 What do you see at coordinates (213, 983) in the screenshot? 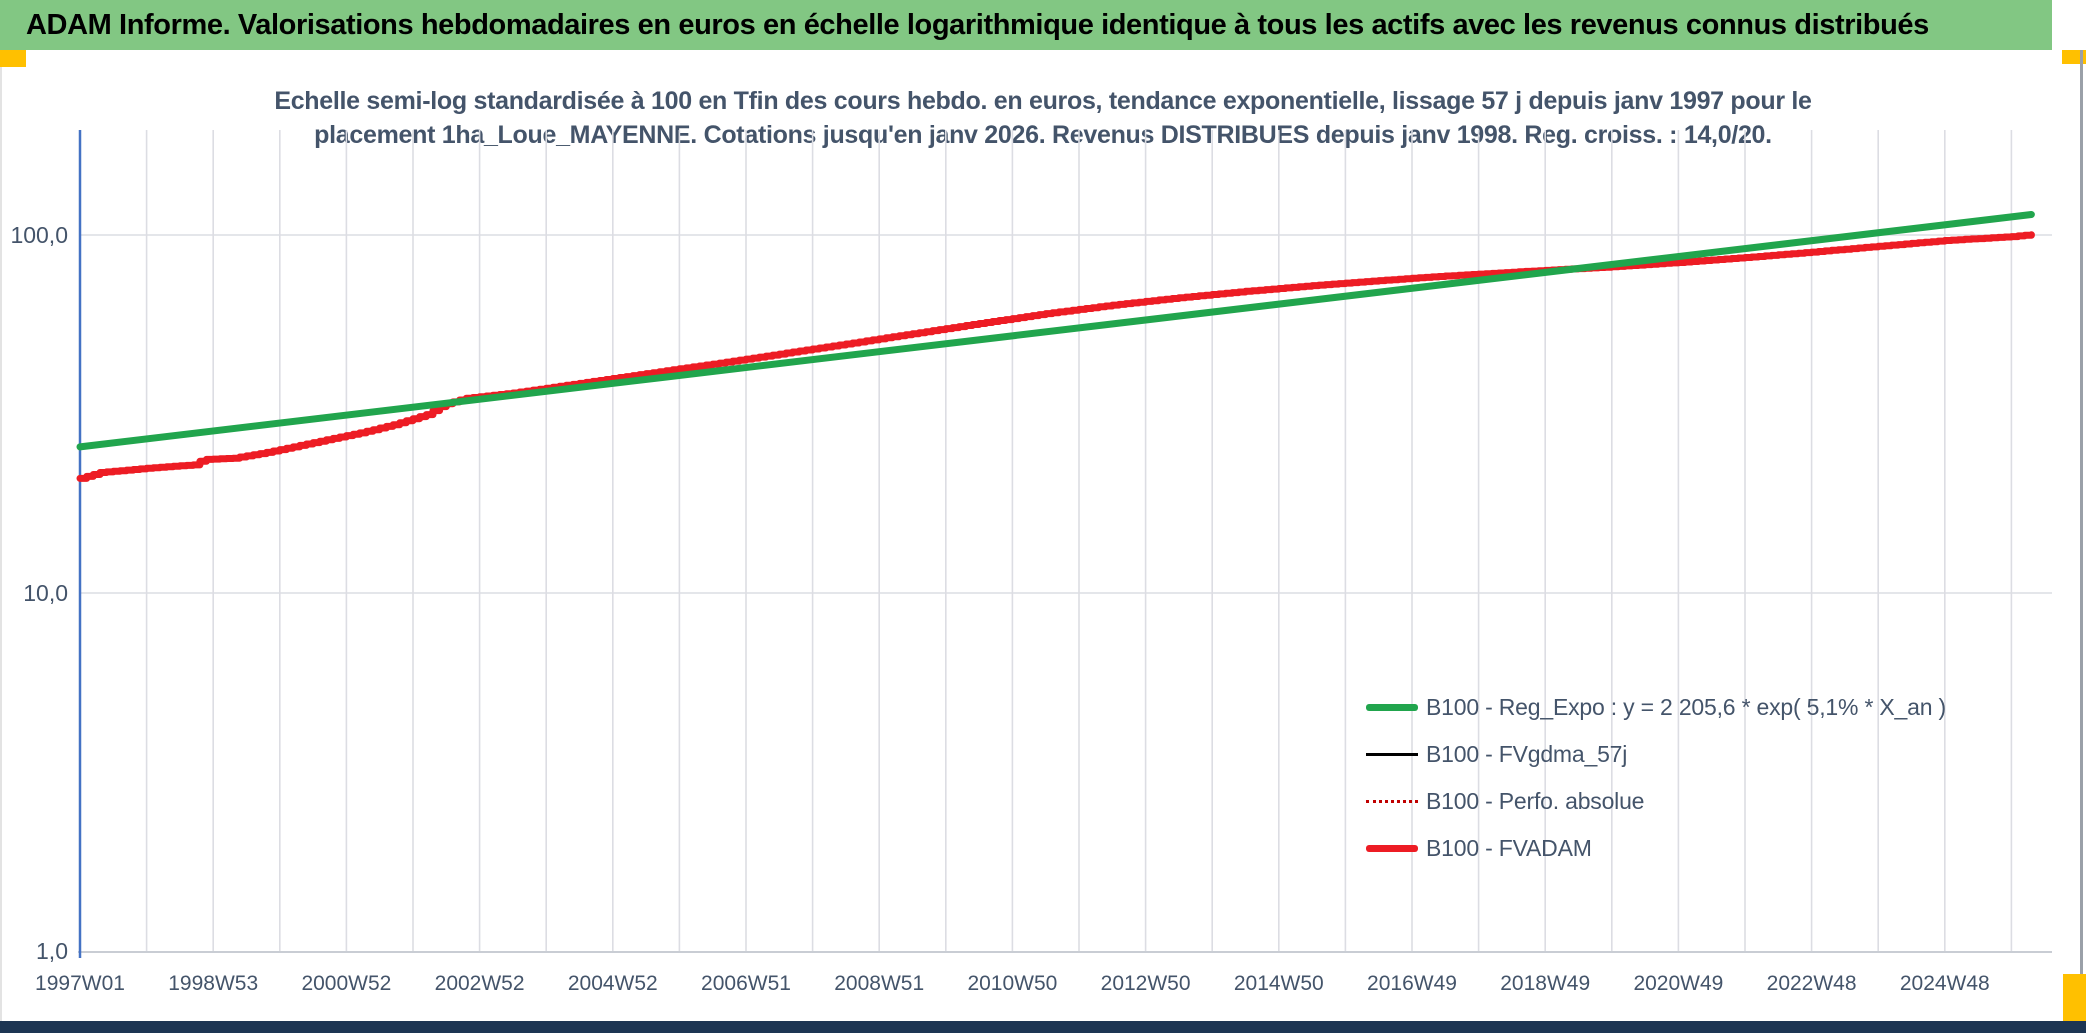
I see `x-axis-tick-label: 1998W53` at bounding box center [213, 983].